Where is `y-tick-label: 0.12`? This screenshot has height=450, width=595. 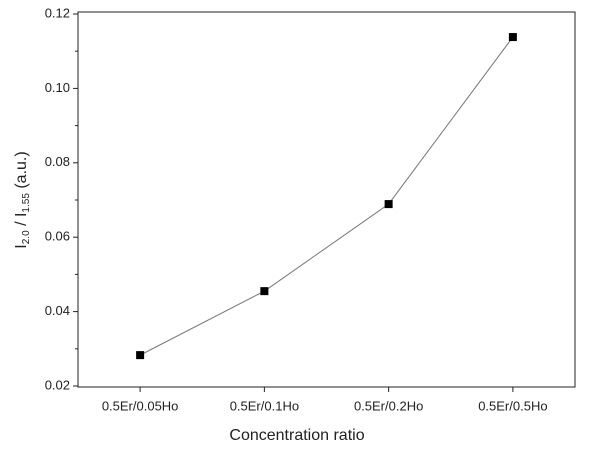 y-tick-label: 0.12 is located at coordinates (57, 12).